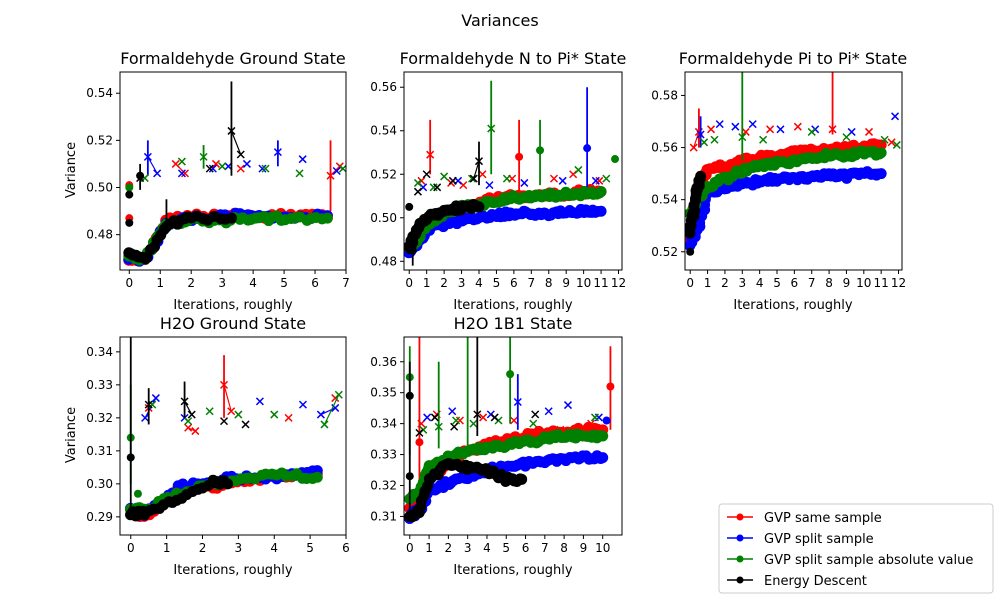  What do you see at coordinates (513, 436) in the screenshot?
I see `axes-frame` at bounding box center [513, 436].